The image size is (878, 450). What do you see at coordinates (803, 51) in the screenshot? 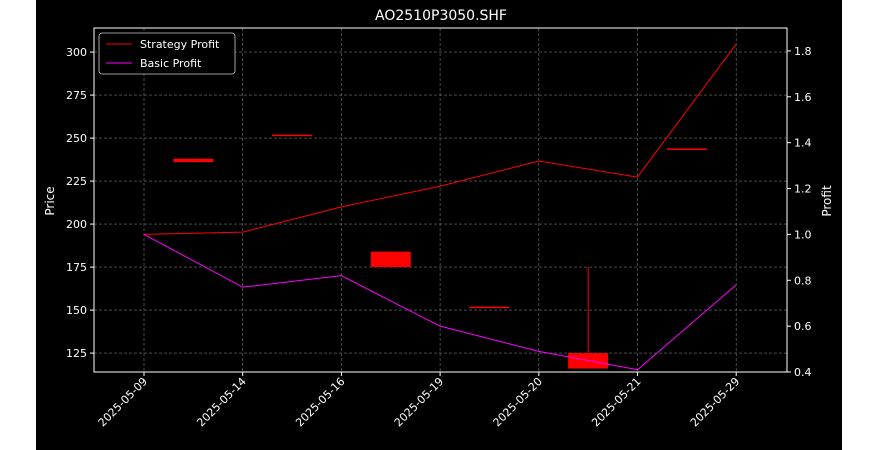
I see `y2-tick-label: 1.8` at bounding box center [803, 51].